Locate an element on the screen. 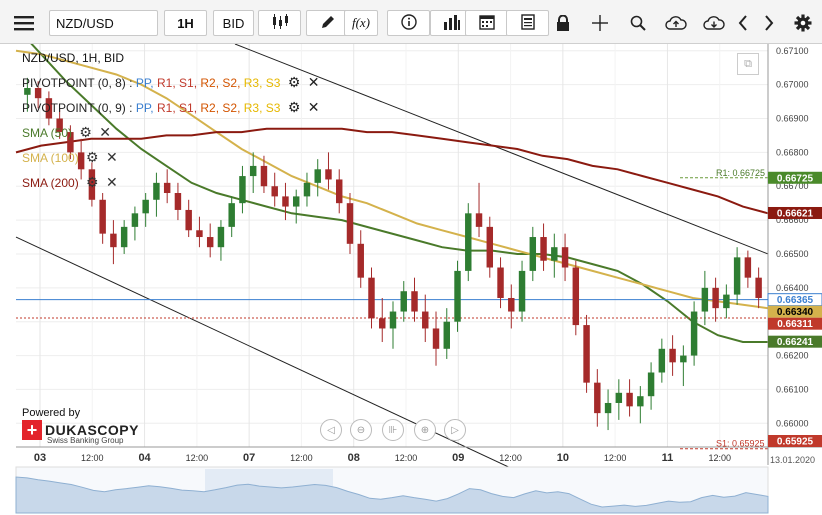  scroll-left-icon: ◁ is located at coordinates (331, 430).